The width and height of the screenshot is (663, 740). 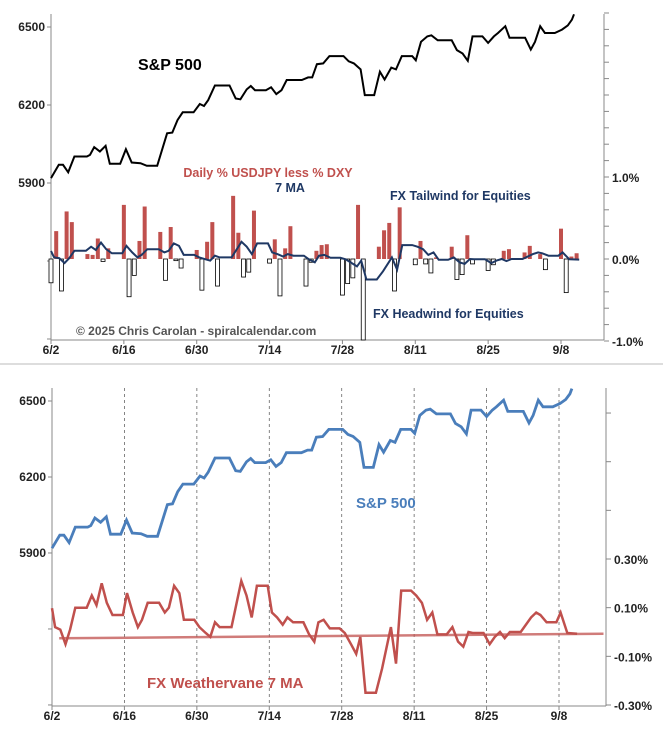 I want to click on right-axis-label: 0.30%, so click(x=631, y=560).